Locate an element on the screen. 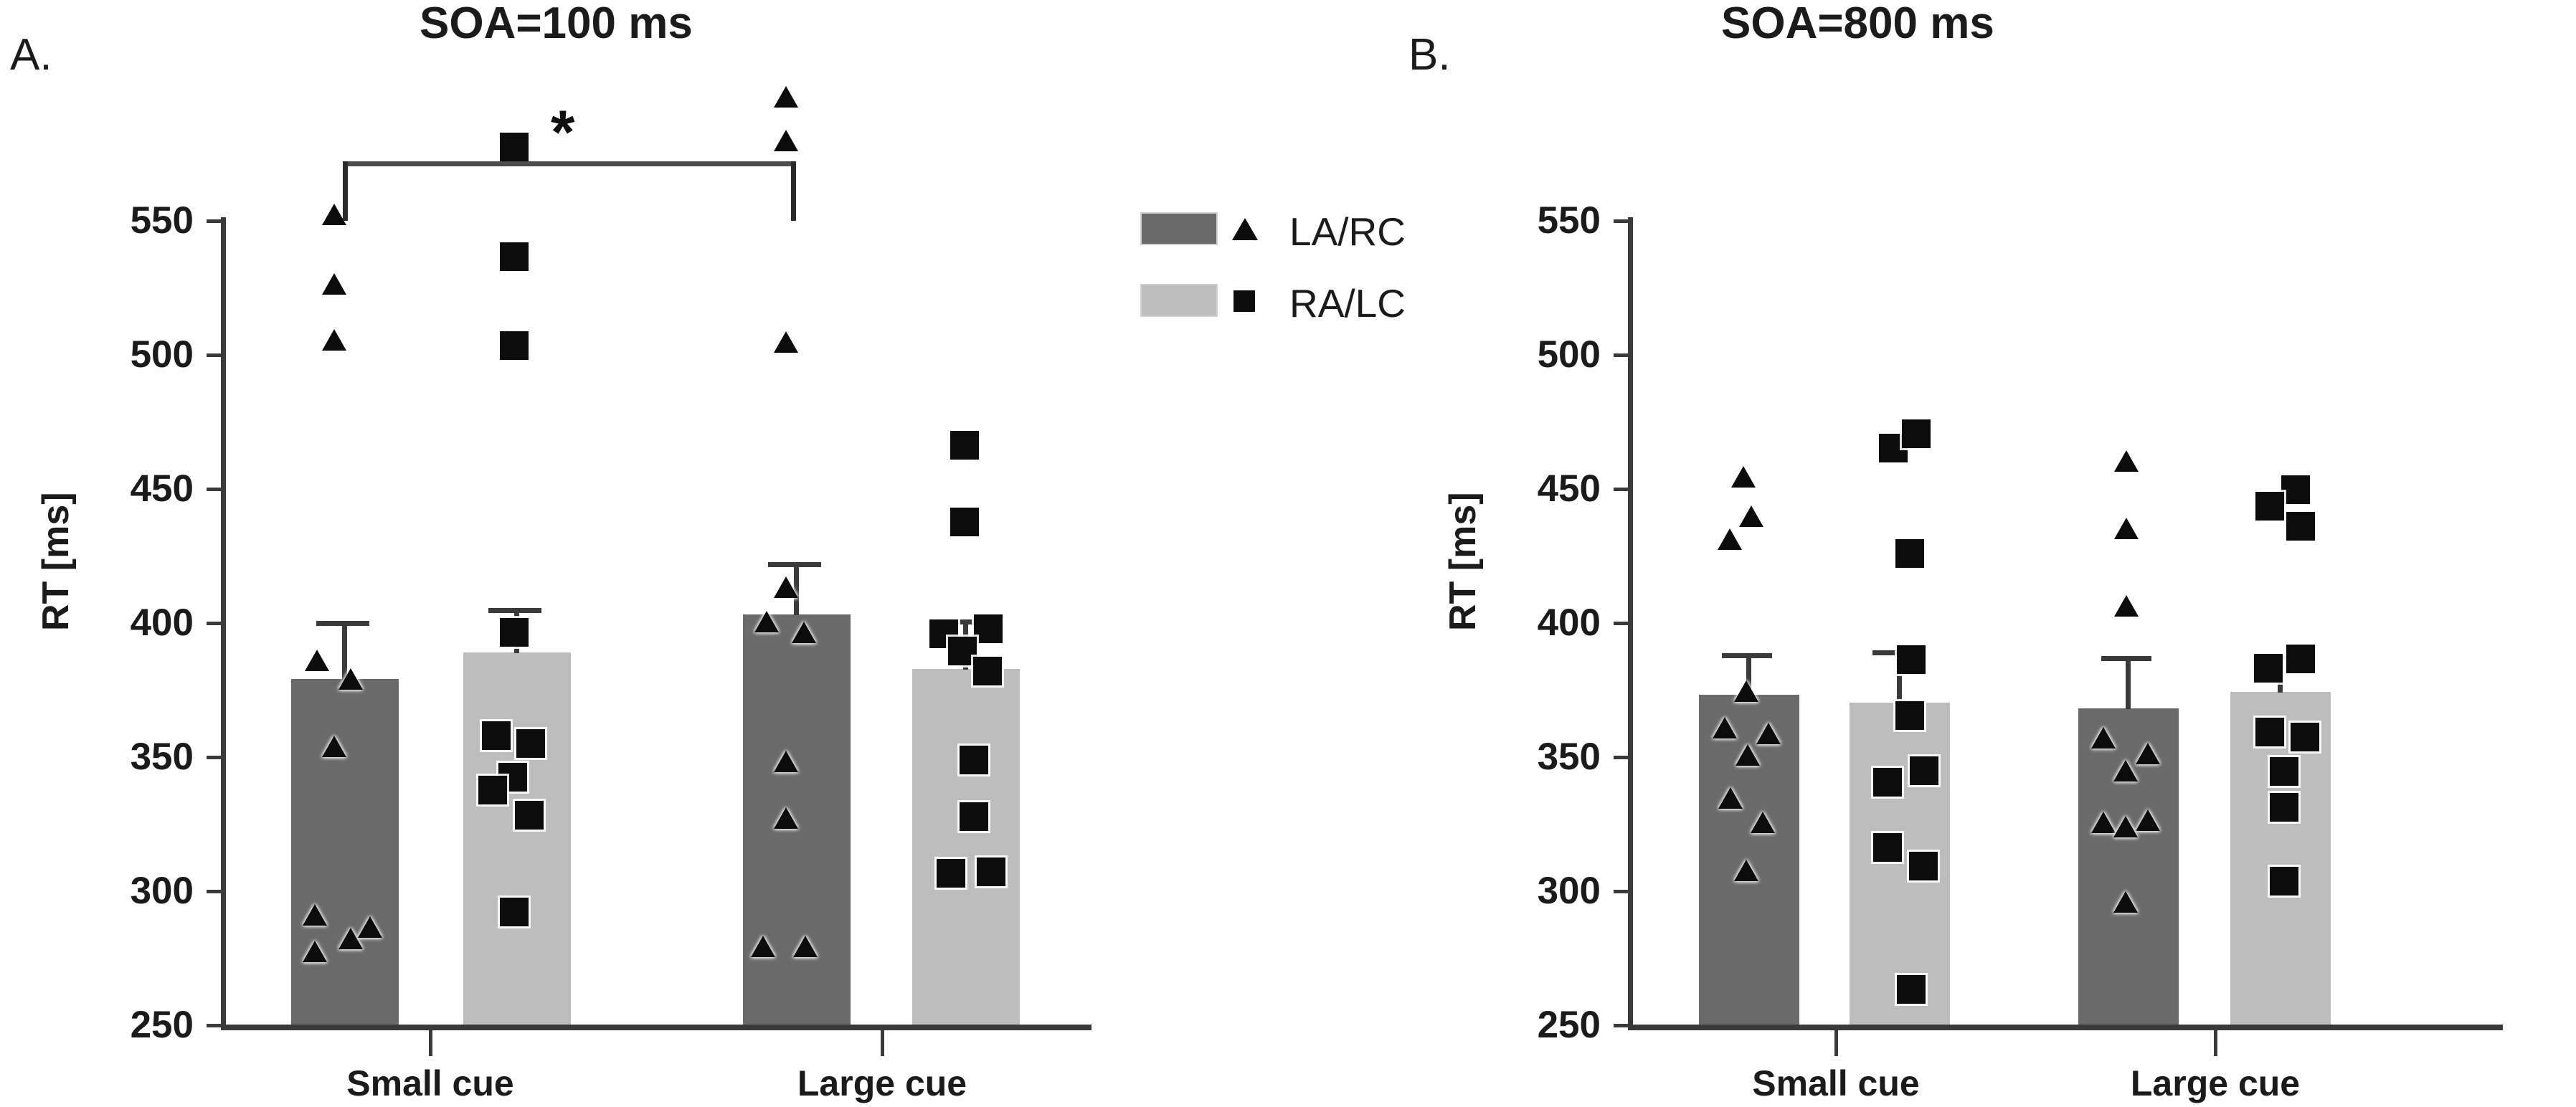 This screenshot has width=2576, height=1107. panel-a-ytick-label-550: 550 is located at coordinates (162, 220).